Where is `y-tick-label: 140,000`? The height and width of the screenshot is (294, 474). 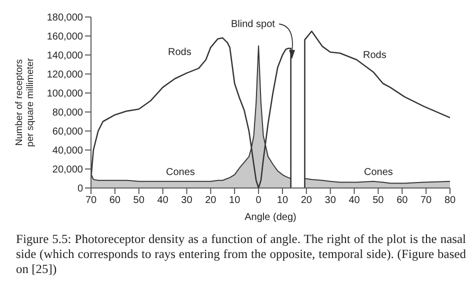
y-tick-label: 140,000 is located at coordinates (65, 56).